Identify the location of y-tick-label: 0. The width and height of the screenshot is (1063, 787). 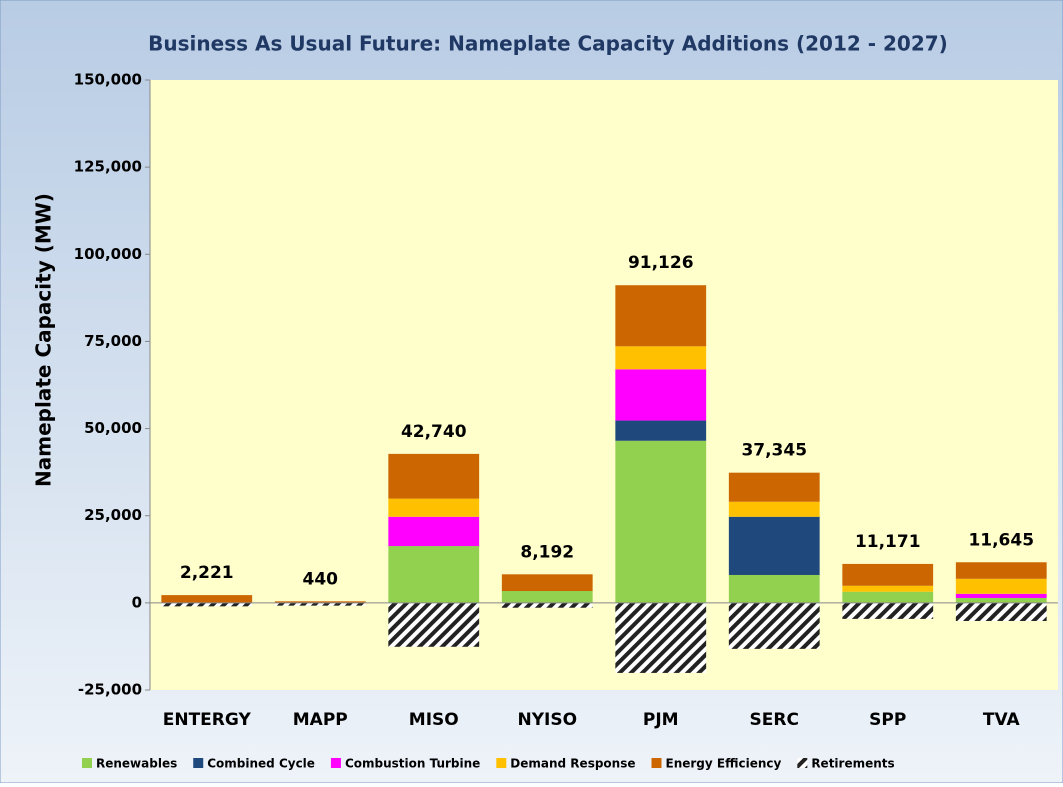
(137, 602).